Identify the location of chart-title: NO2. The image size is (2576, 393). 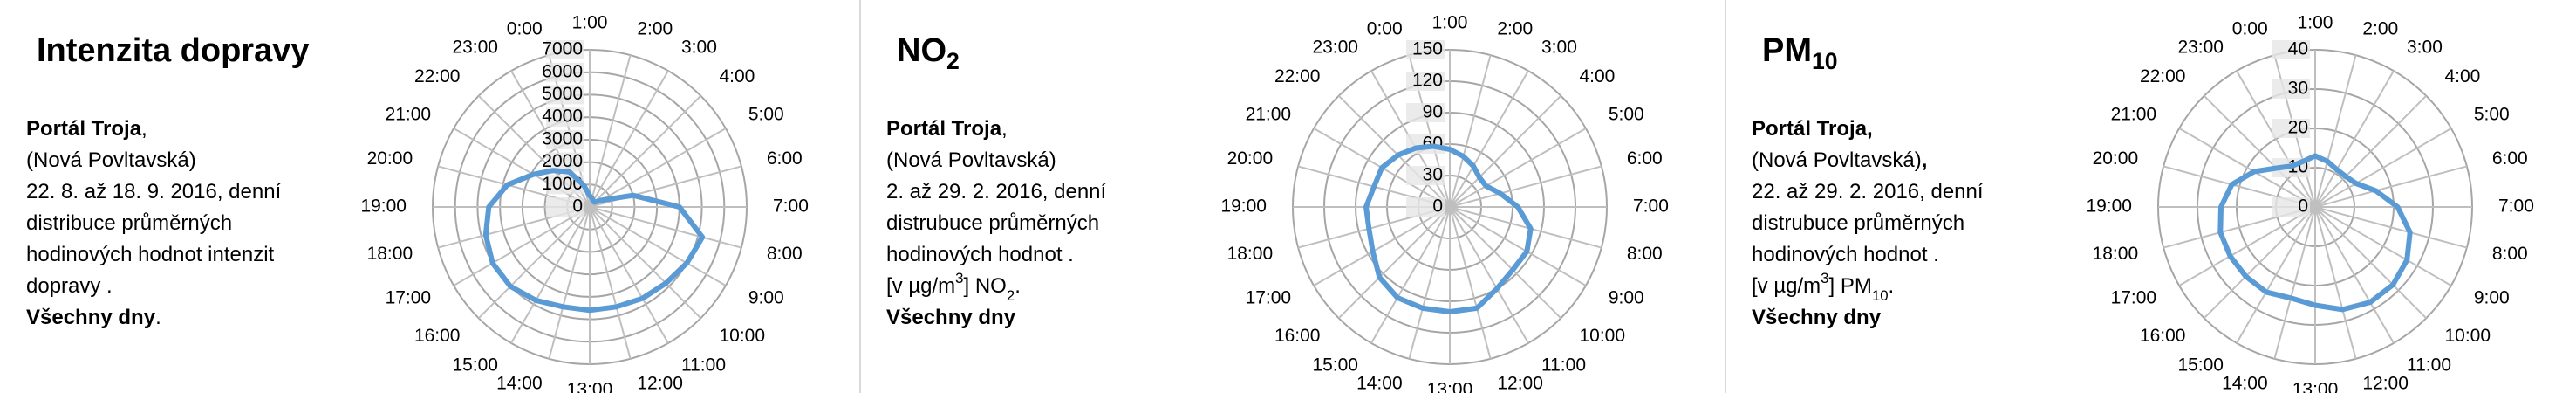
(928, 53).